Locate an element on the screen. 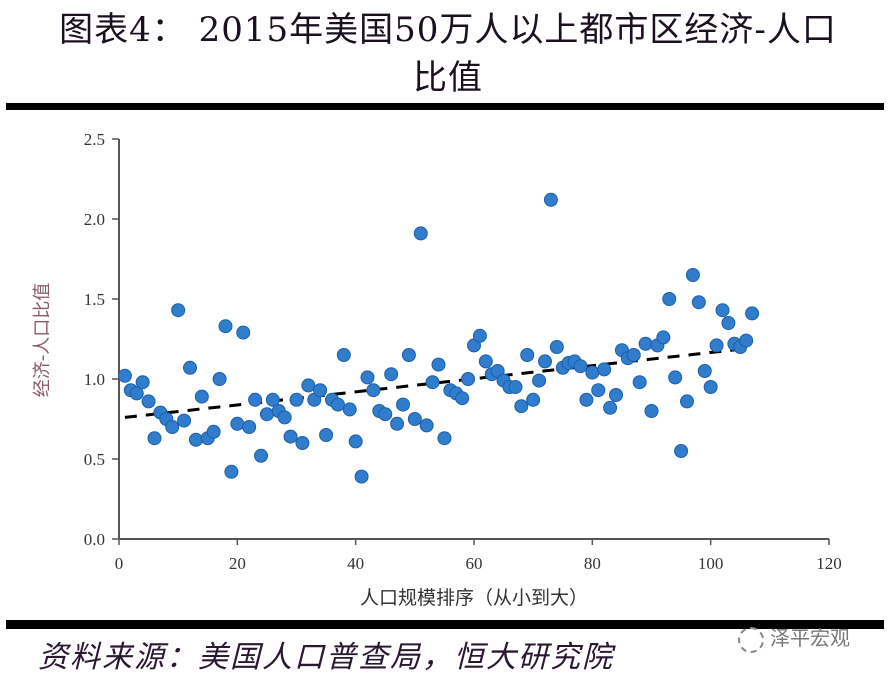 This screenshot has width=896, height=676. y-tick-label: 0.5 is located at coordinates (94, 459).